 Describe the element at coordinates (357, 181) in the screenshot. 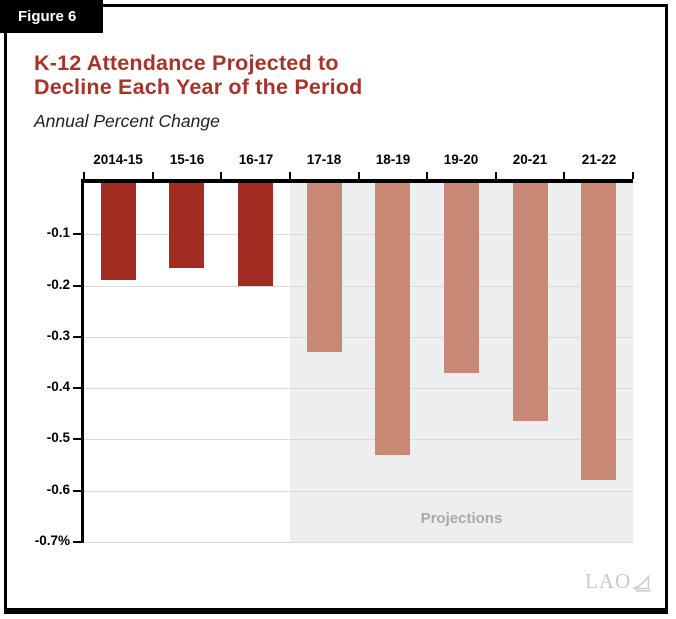

I see `x-axis` at that location.